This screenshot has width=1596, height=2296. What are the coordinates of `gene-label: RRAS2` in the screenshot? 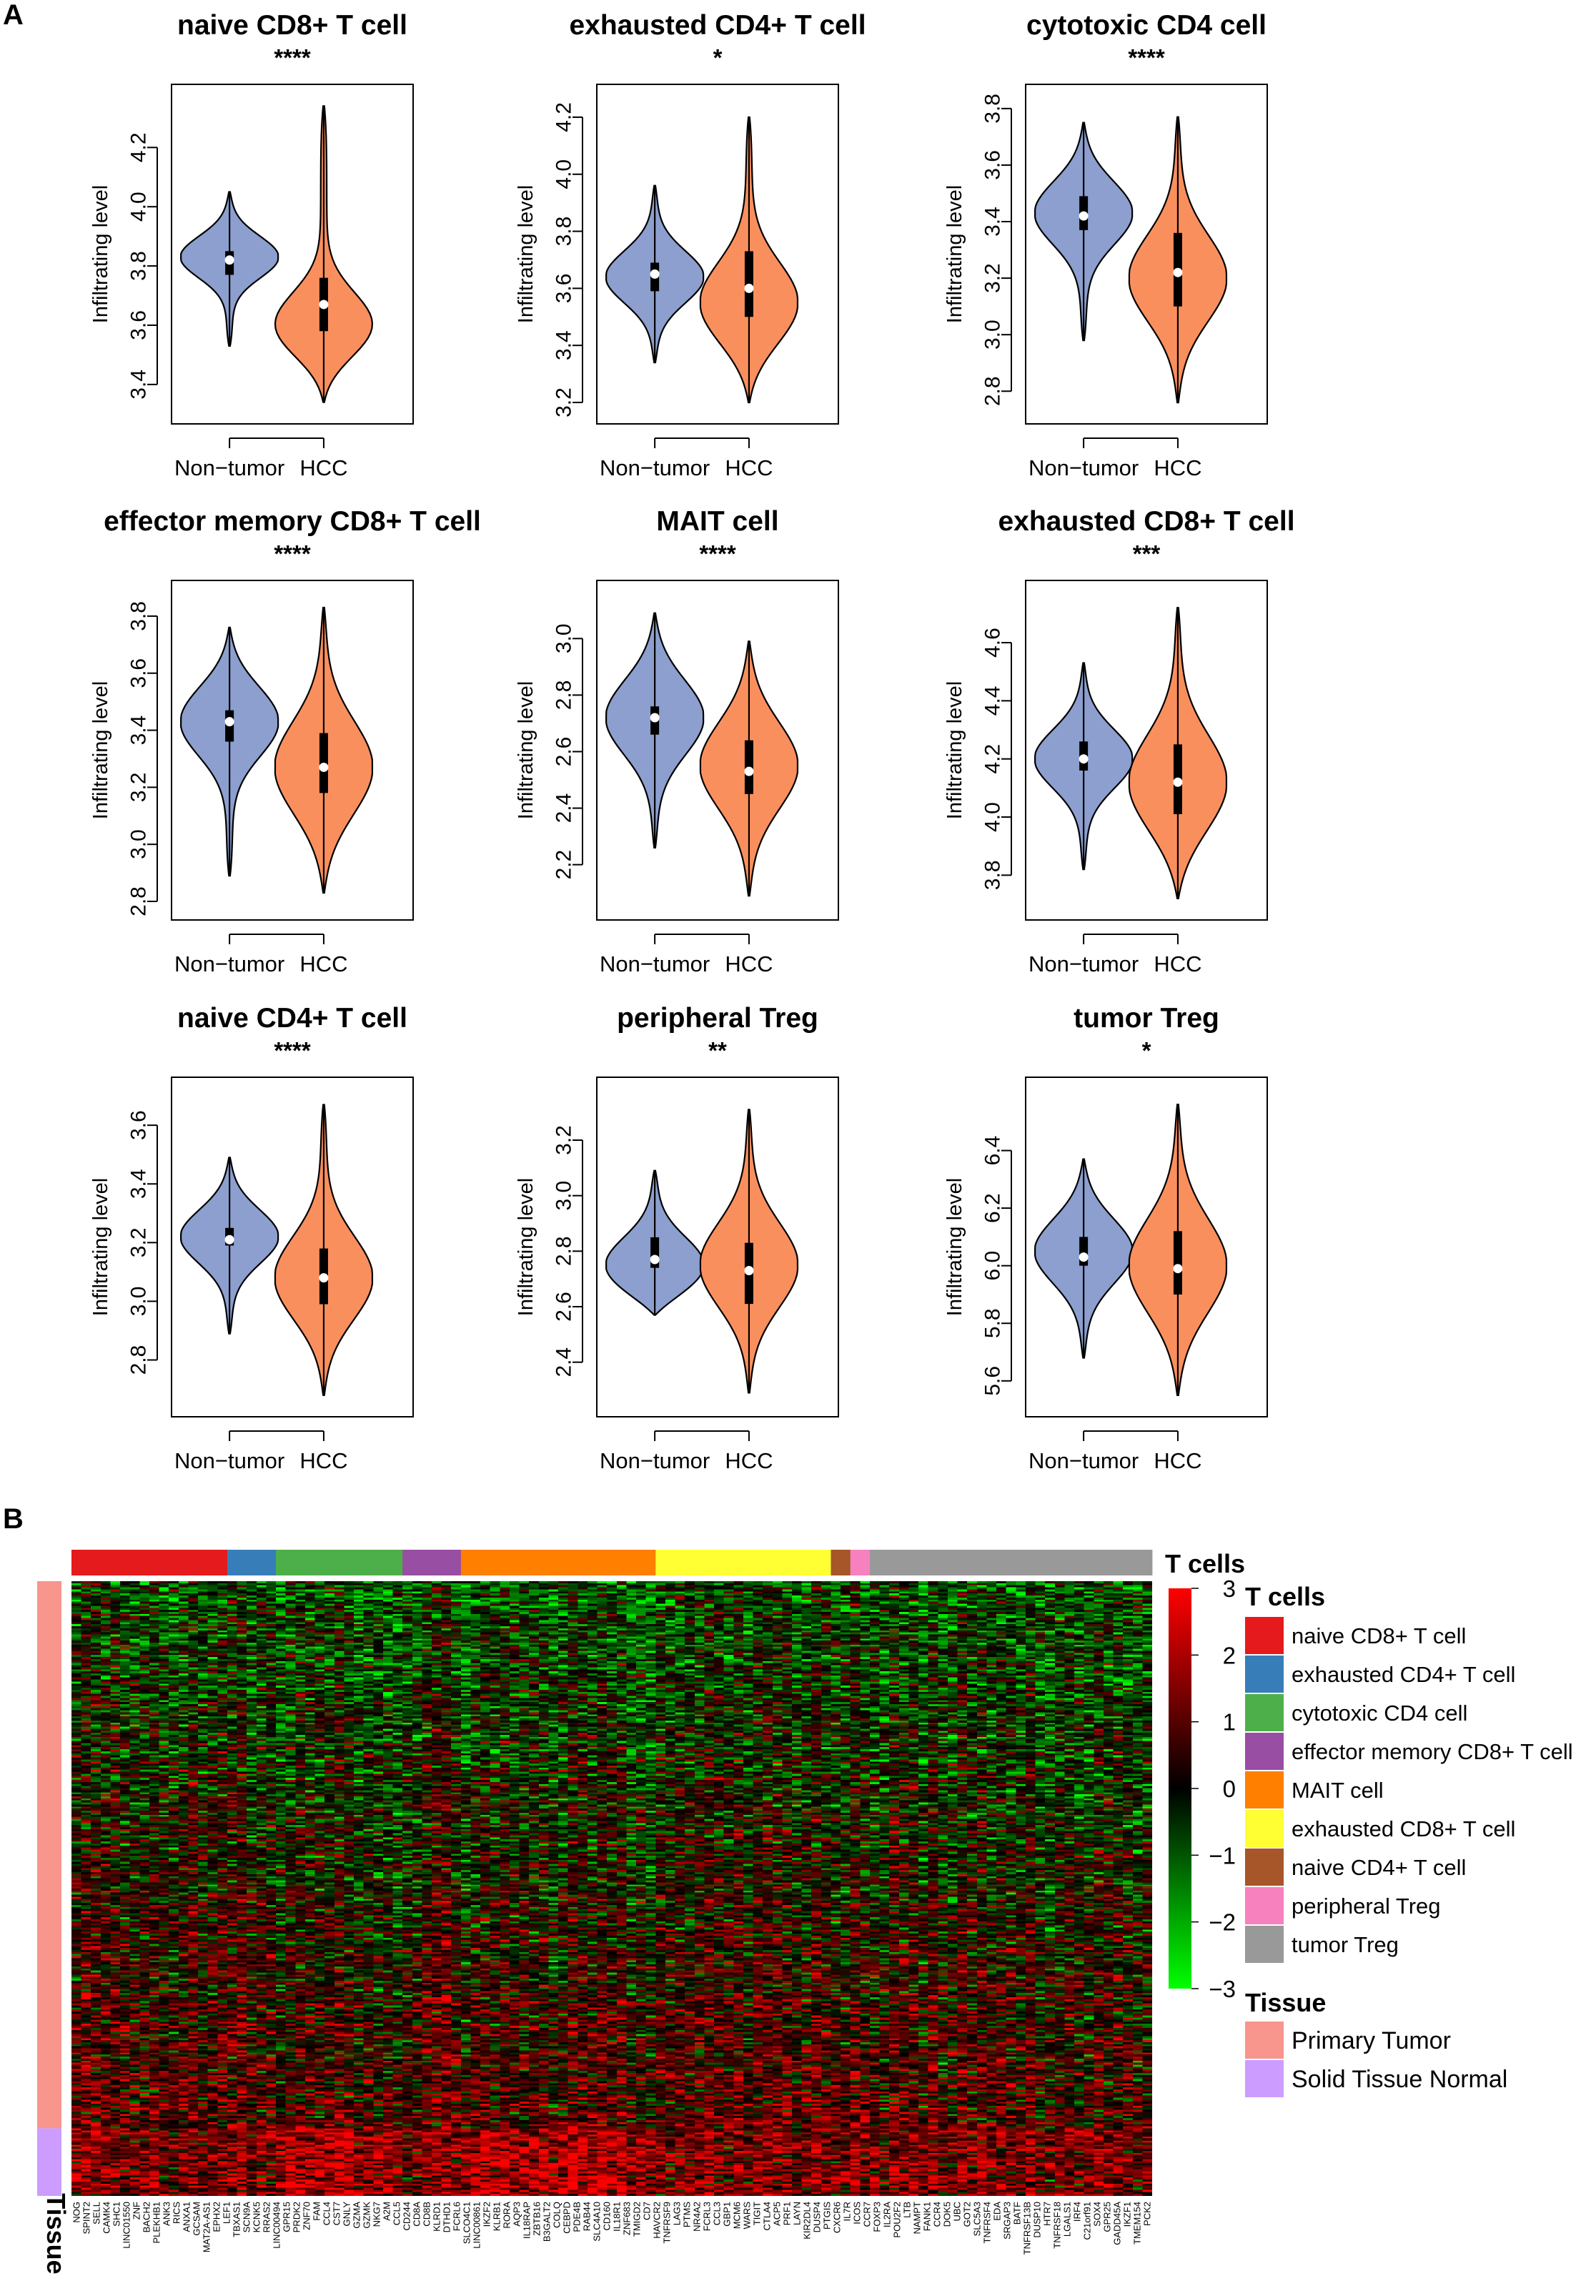 It's located at (267, 2217).